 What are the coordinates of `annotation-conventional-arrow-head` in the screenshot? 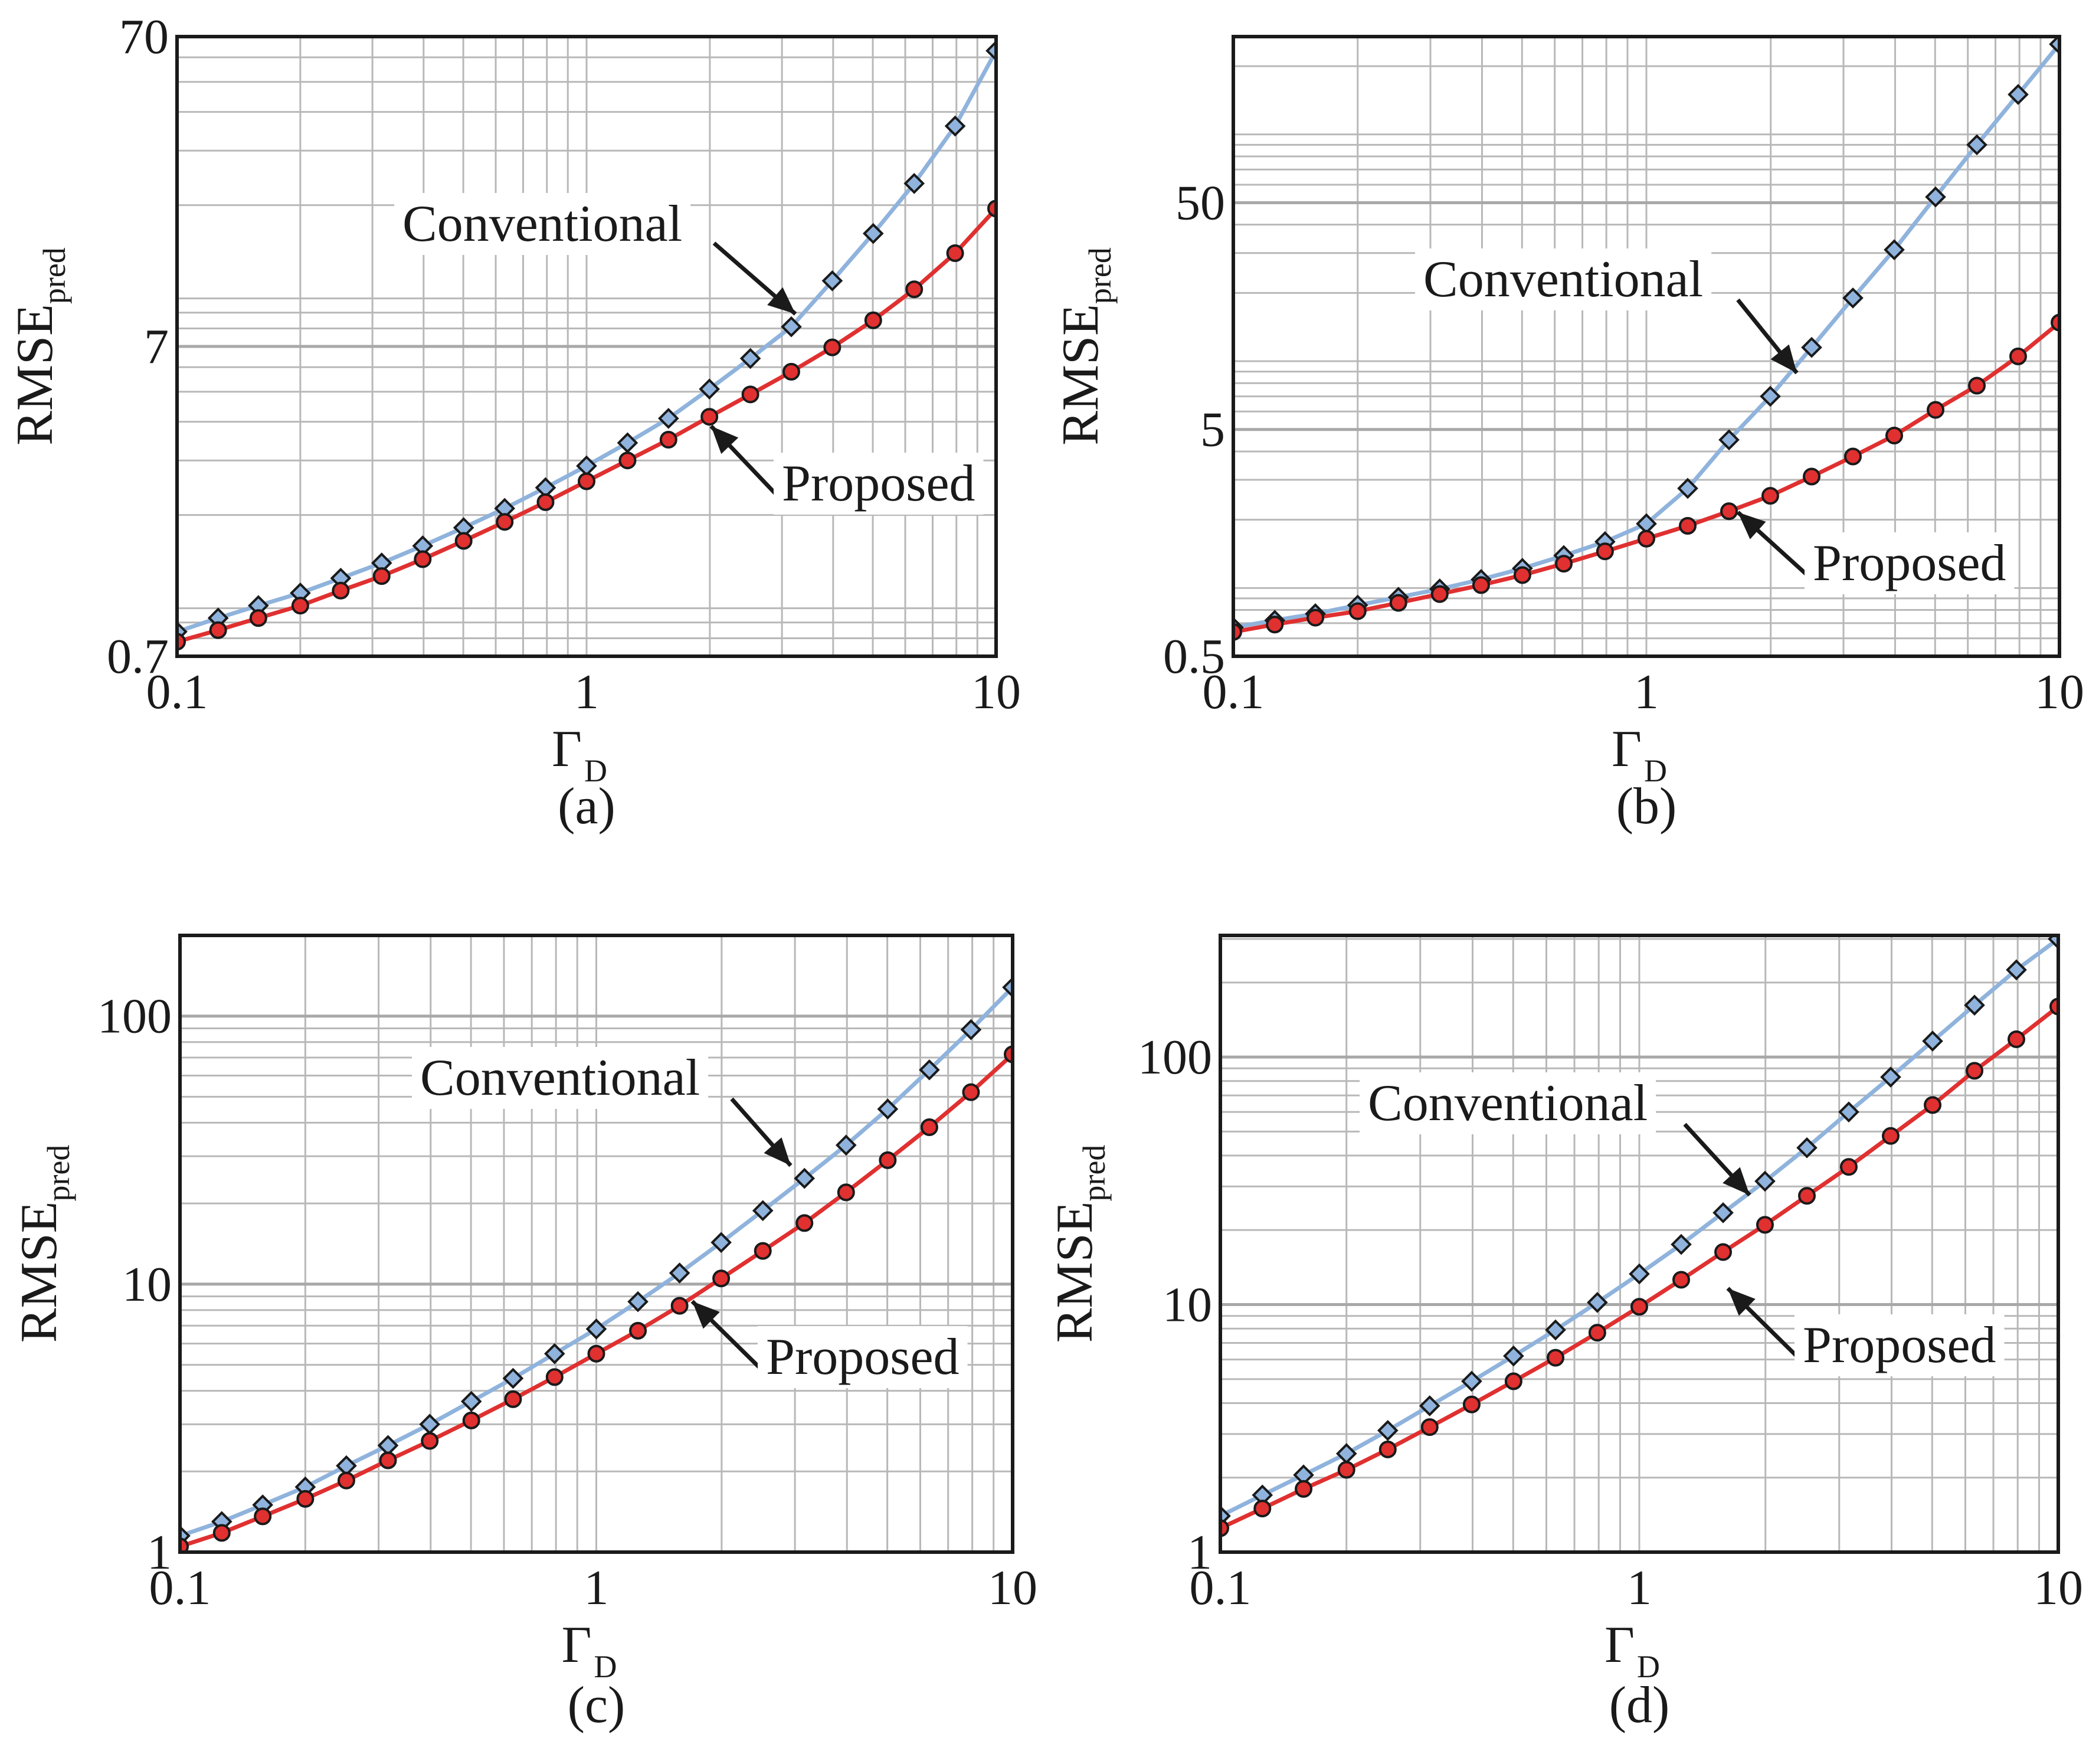 It's located at (781, 300).